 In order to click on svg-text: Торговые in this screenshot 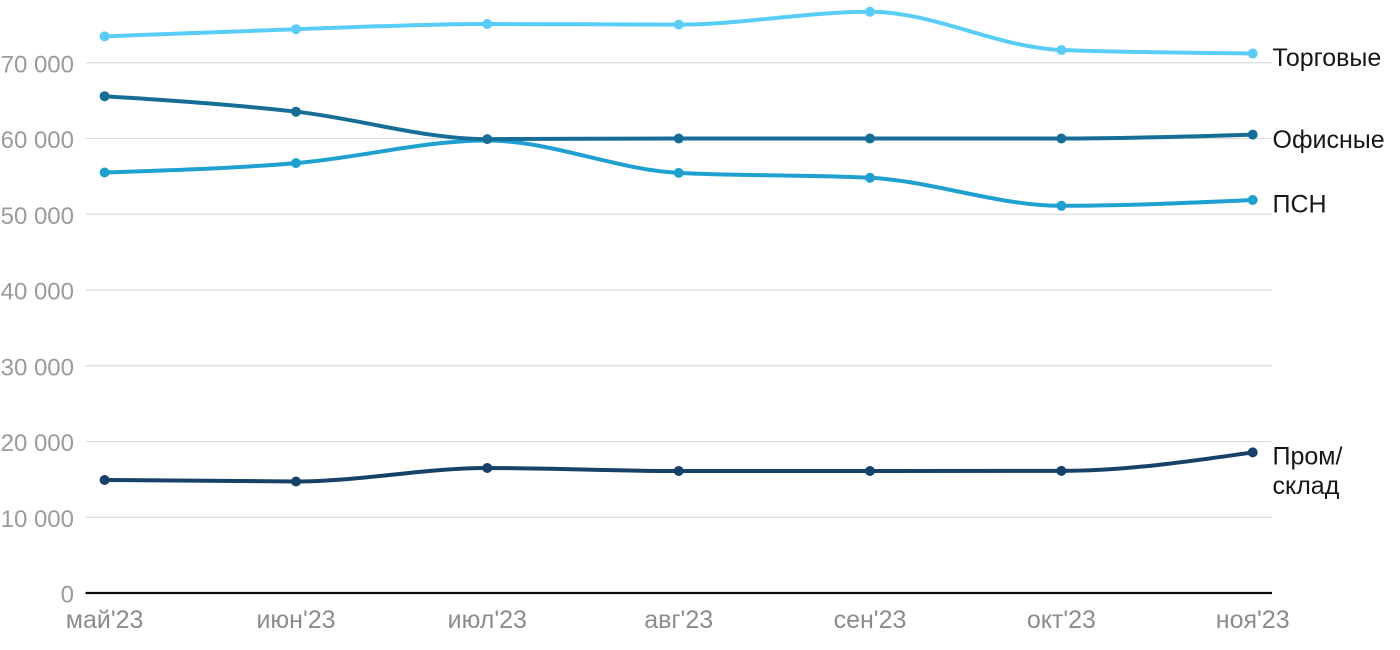, I will do `click(1327, 58)`.